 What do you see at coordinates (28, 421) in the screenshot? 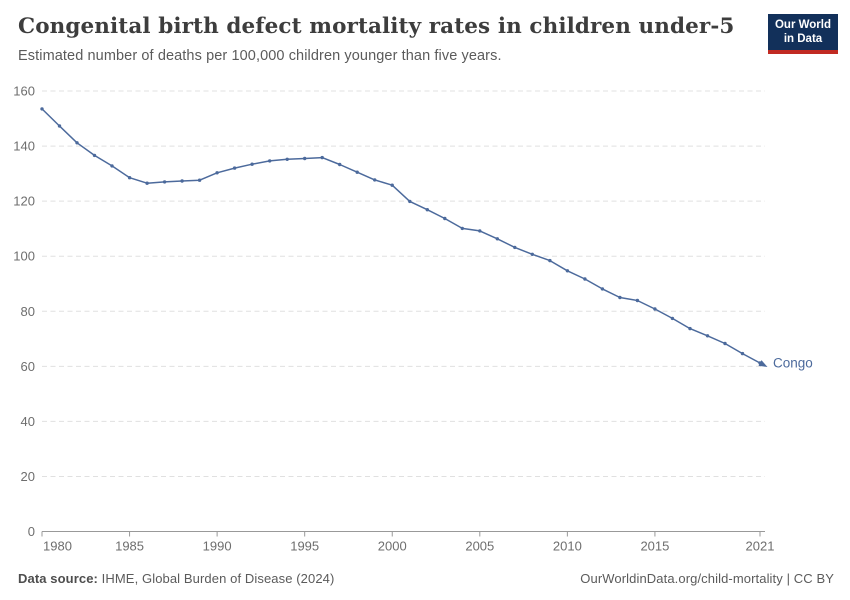
I see `y-tick-label: 40` at bounding box center [28, 421].